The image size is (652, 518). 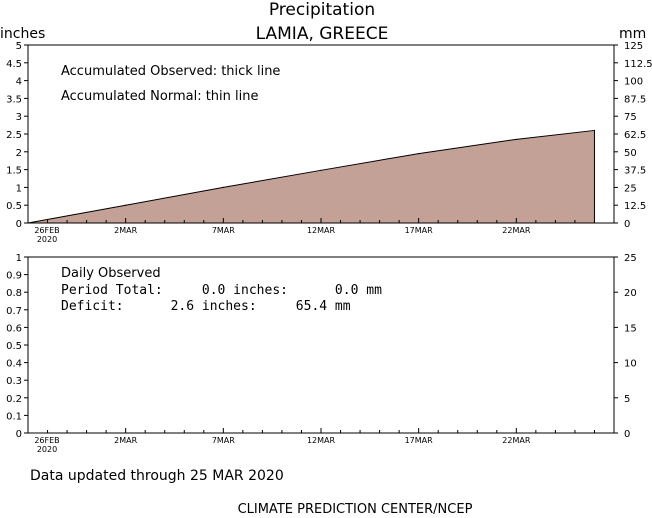 I want to click on y-tick-label-left: 0.6, so click(x=14, y=328).